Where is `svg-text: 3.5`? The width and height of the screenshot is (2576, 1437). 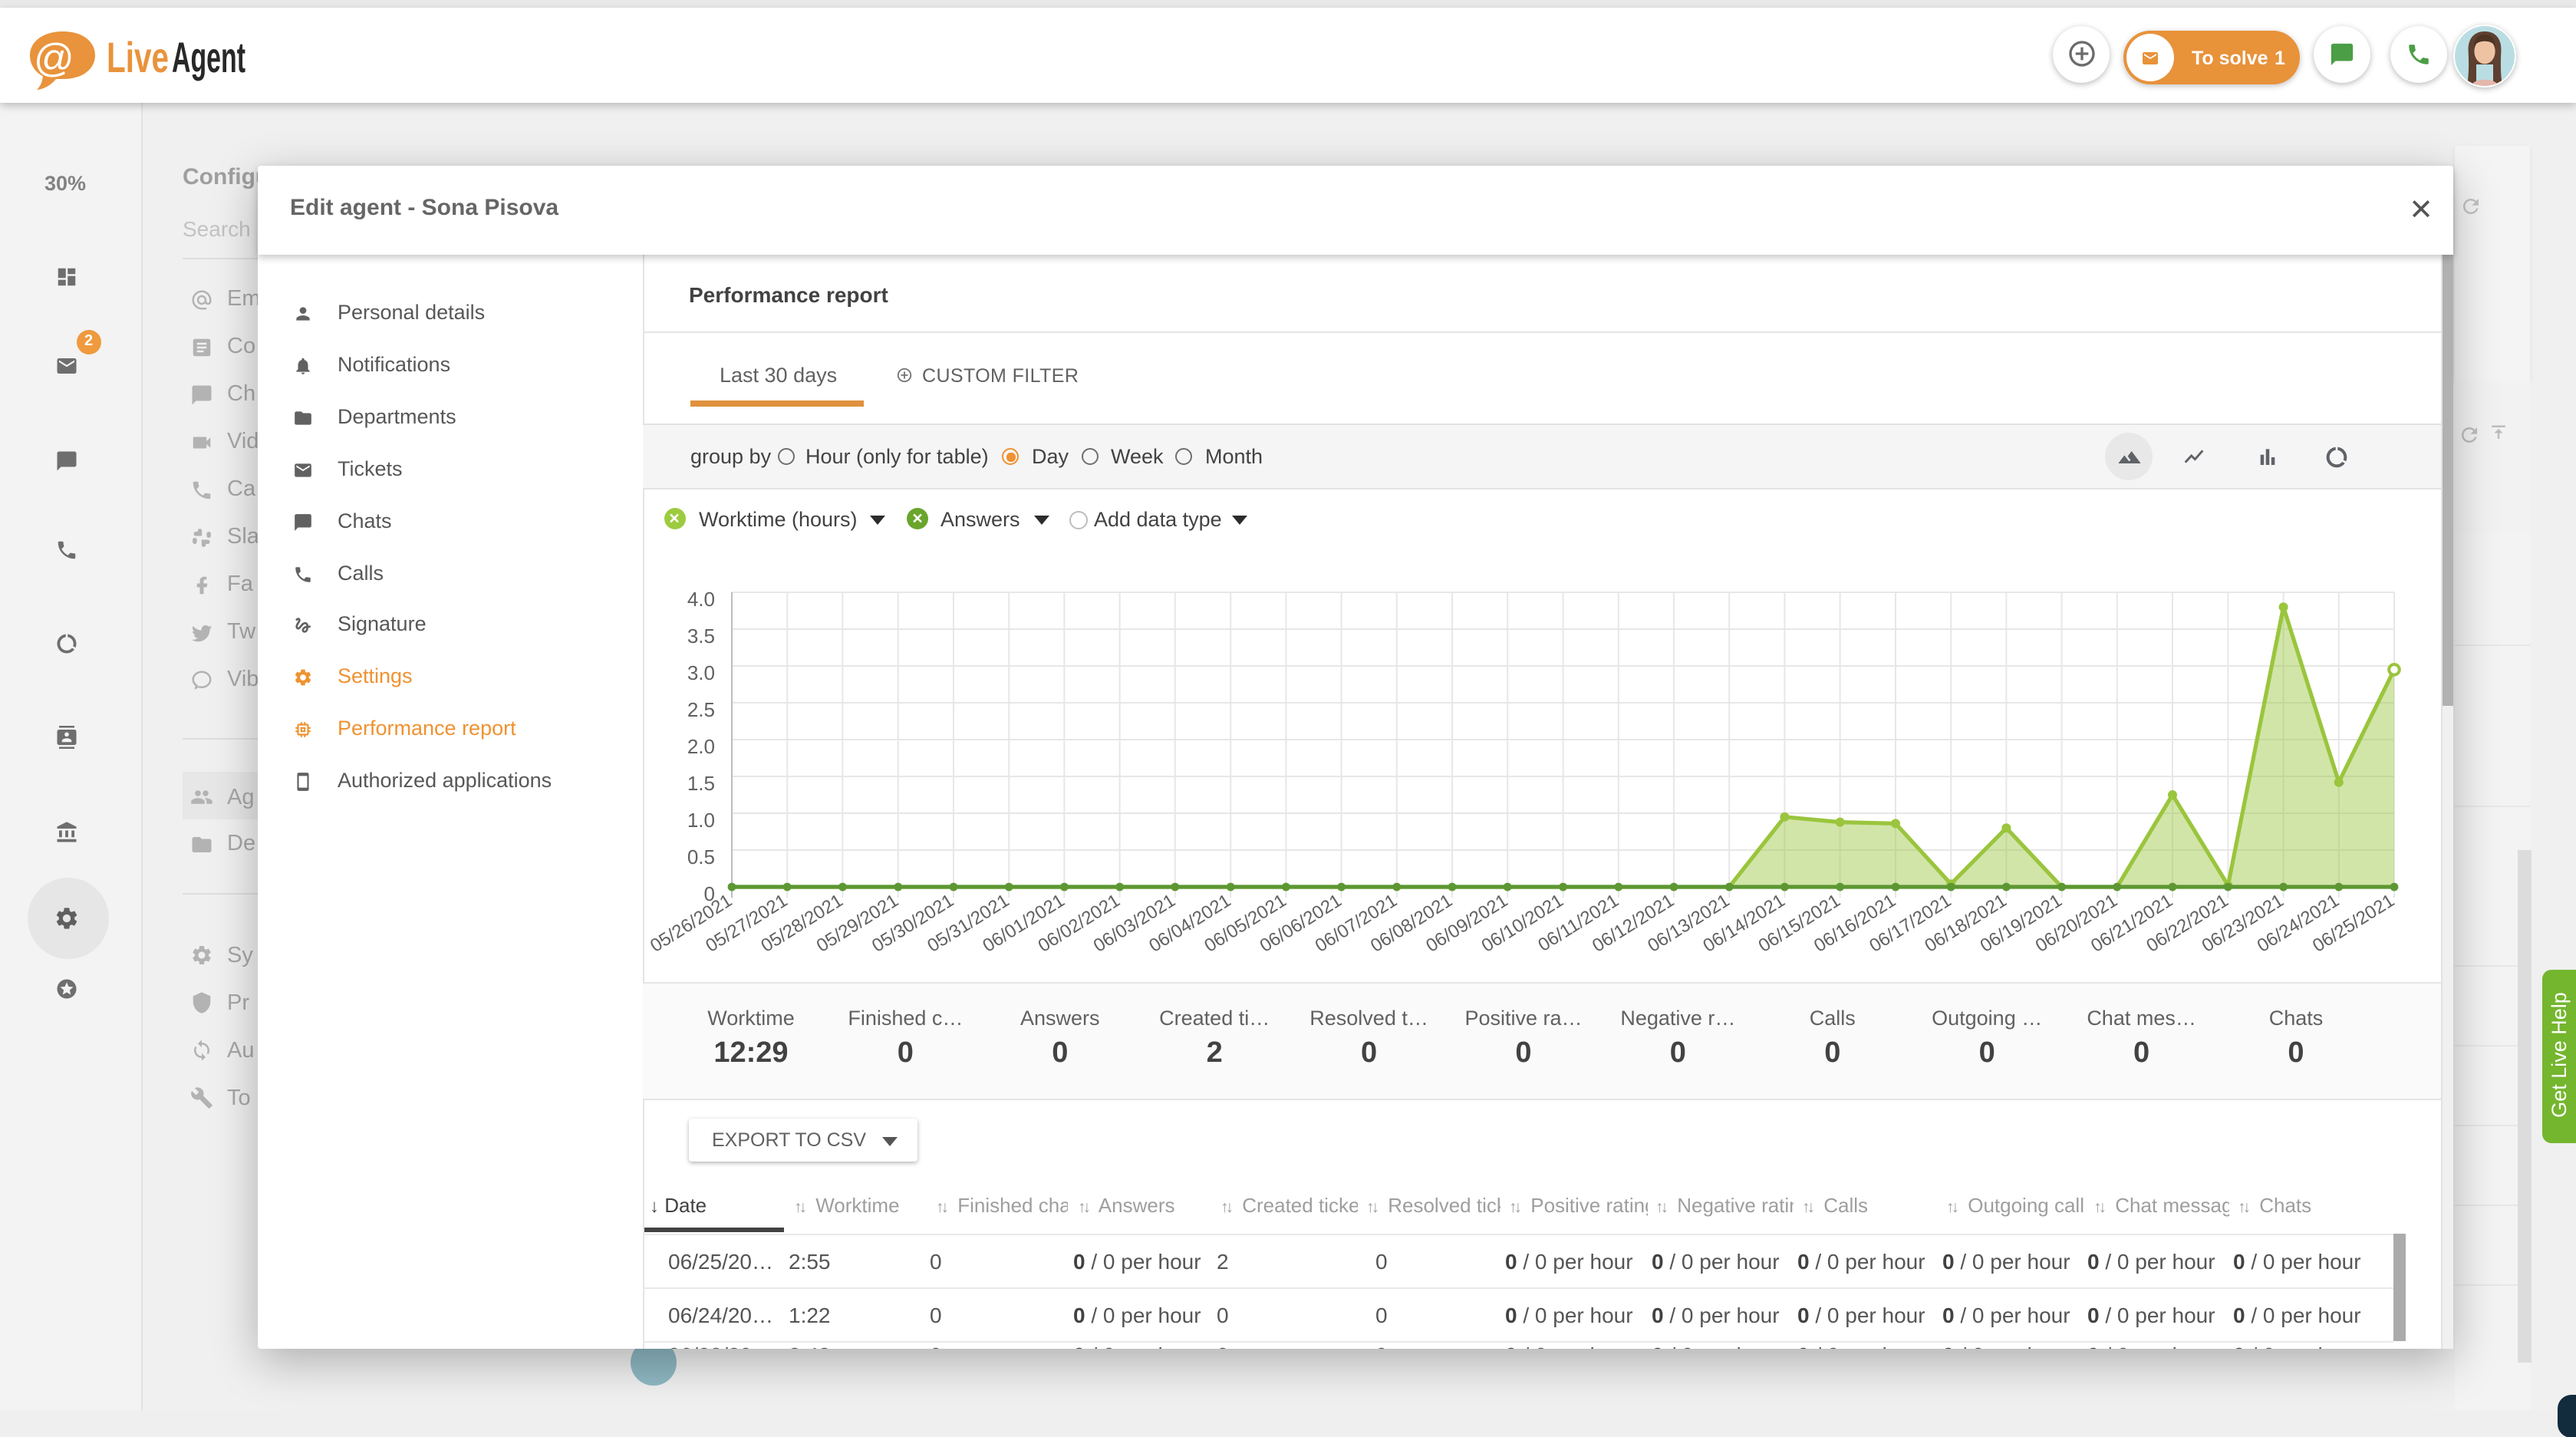
svg-text: 3.5 is located at coordinates (700, 636).